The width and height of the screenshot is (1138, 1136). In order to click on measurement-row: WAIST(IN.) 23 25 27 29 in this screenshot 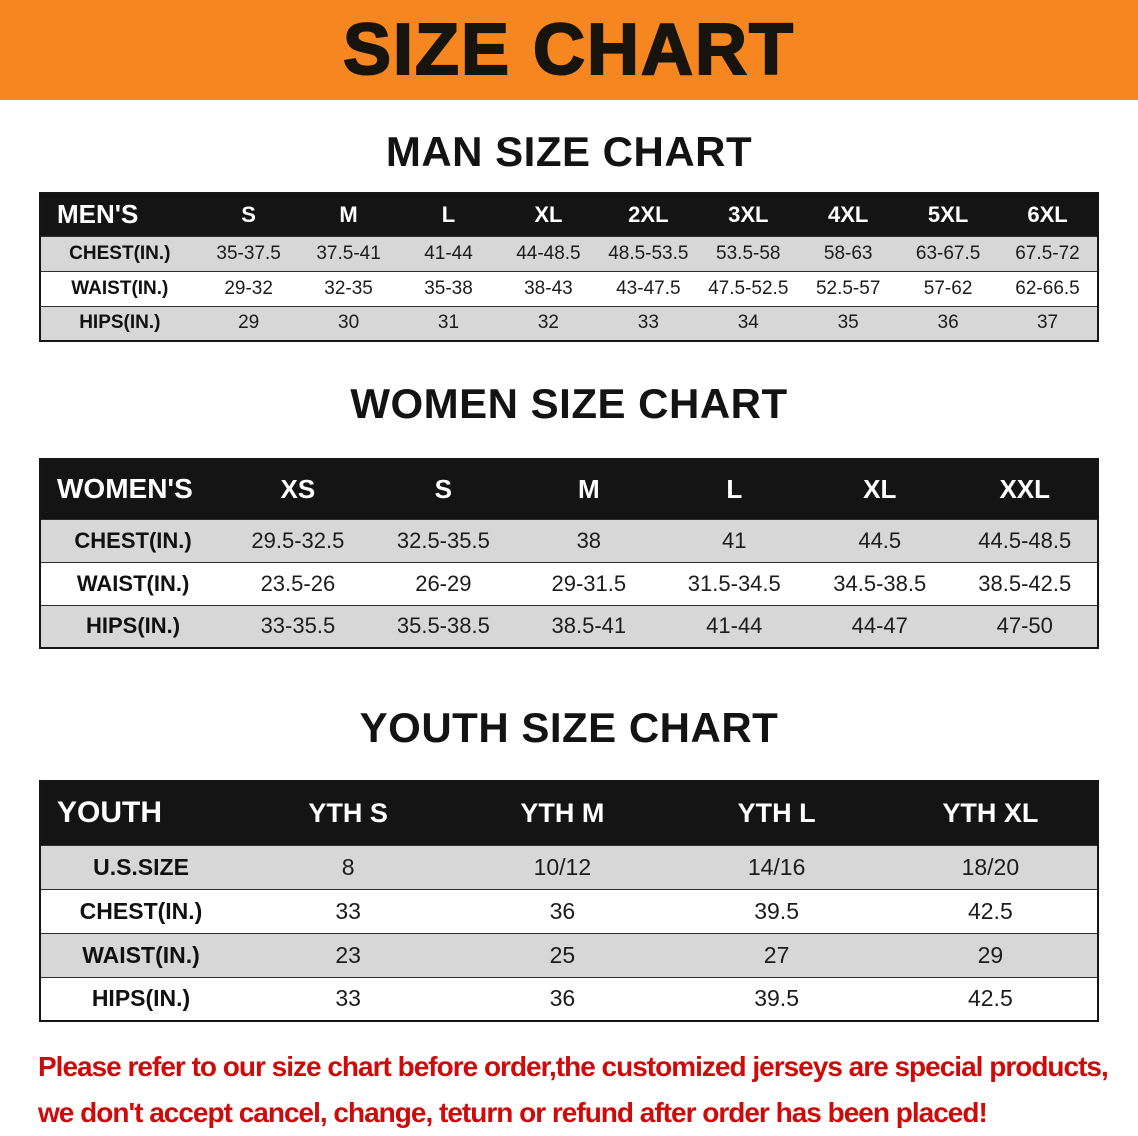, I will do `click(569, 954)`.